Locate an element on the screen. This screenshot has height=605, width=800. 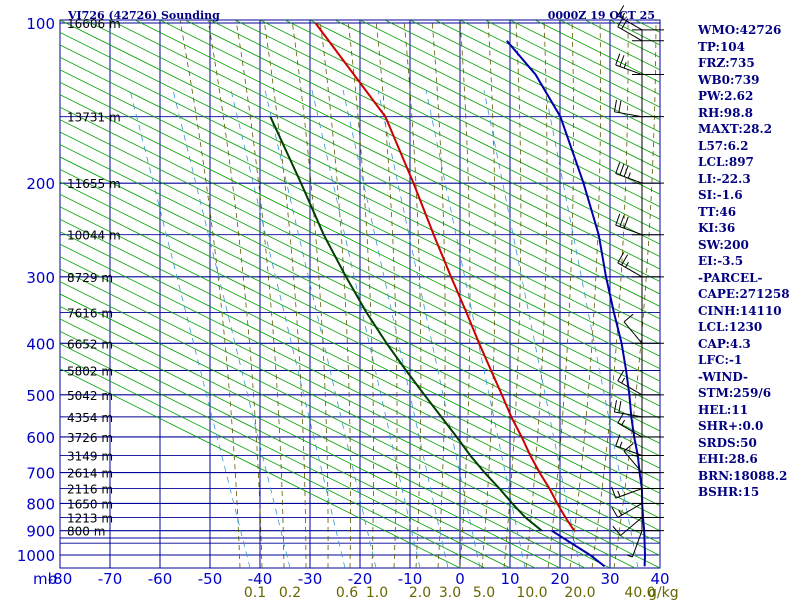
mixing-ratio-label: 10.0 is located at coordinates (531, 592).